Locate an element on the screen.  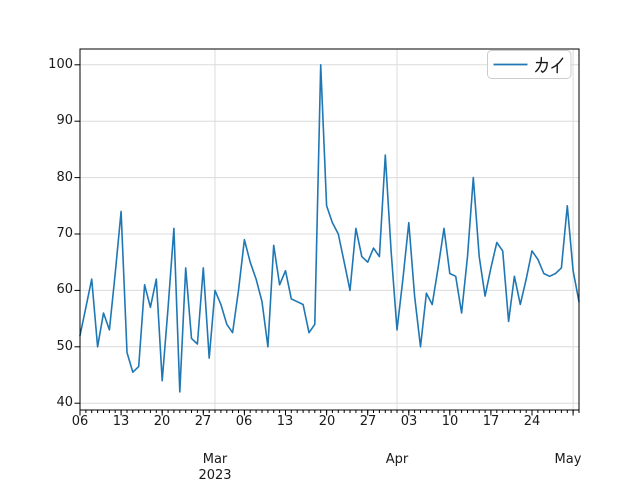
legend is located at coordinates (529, 64).